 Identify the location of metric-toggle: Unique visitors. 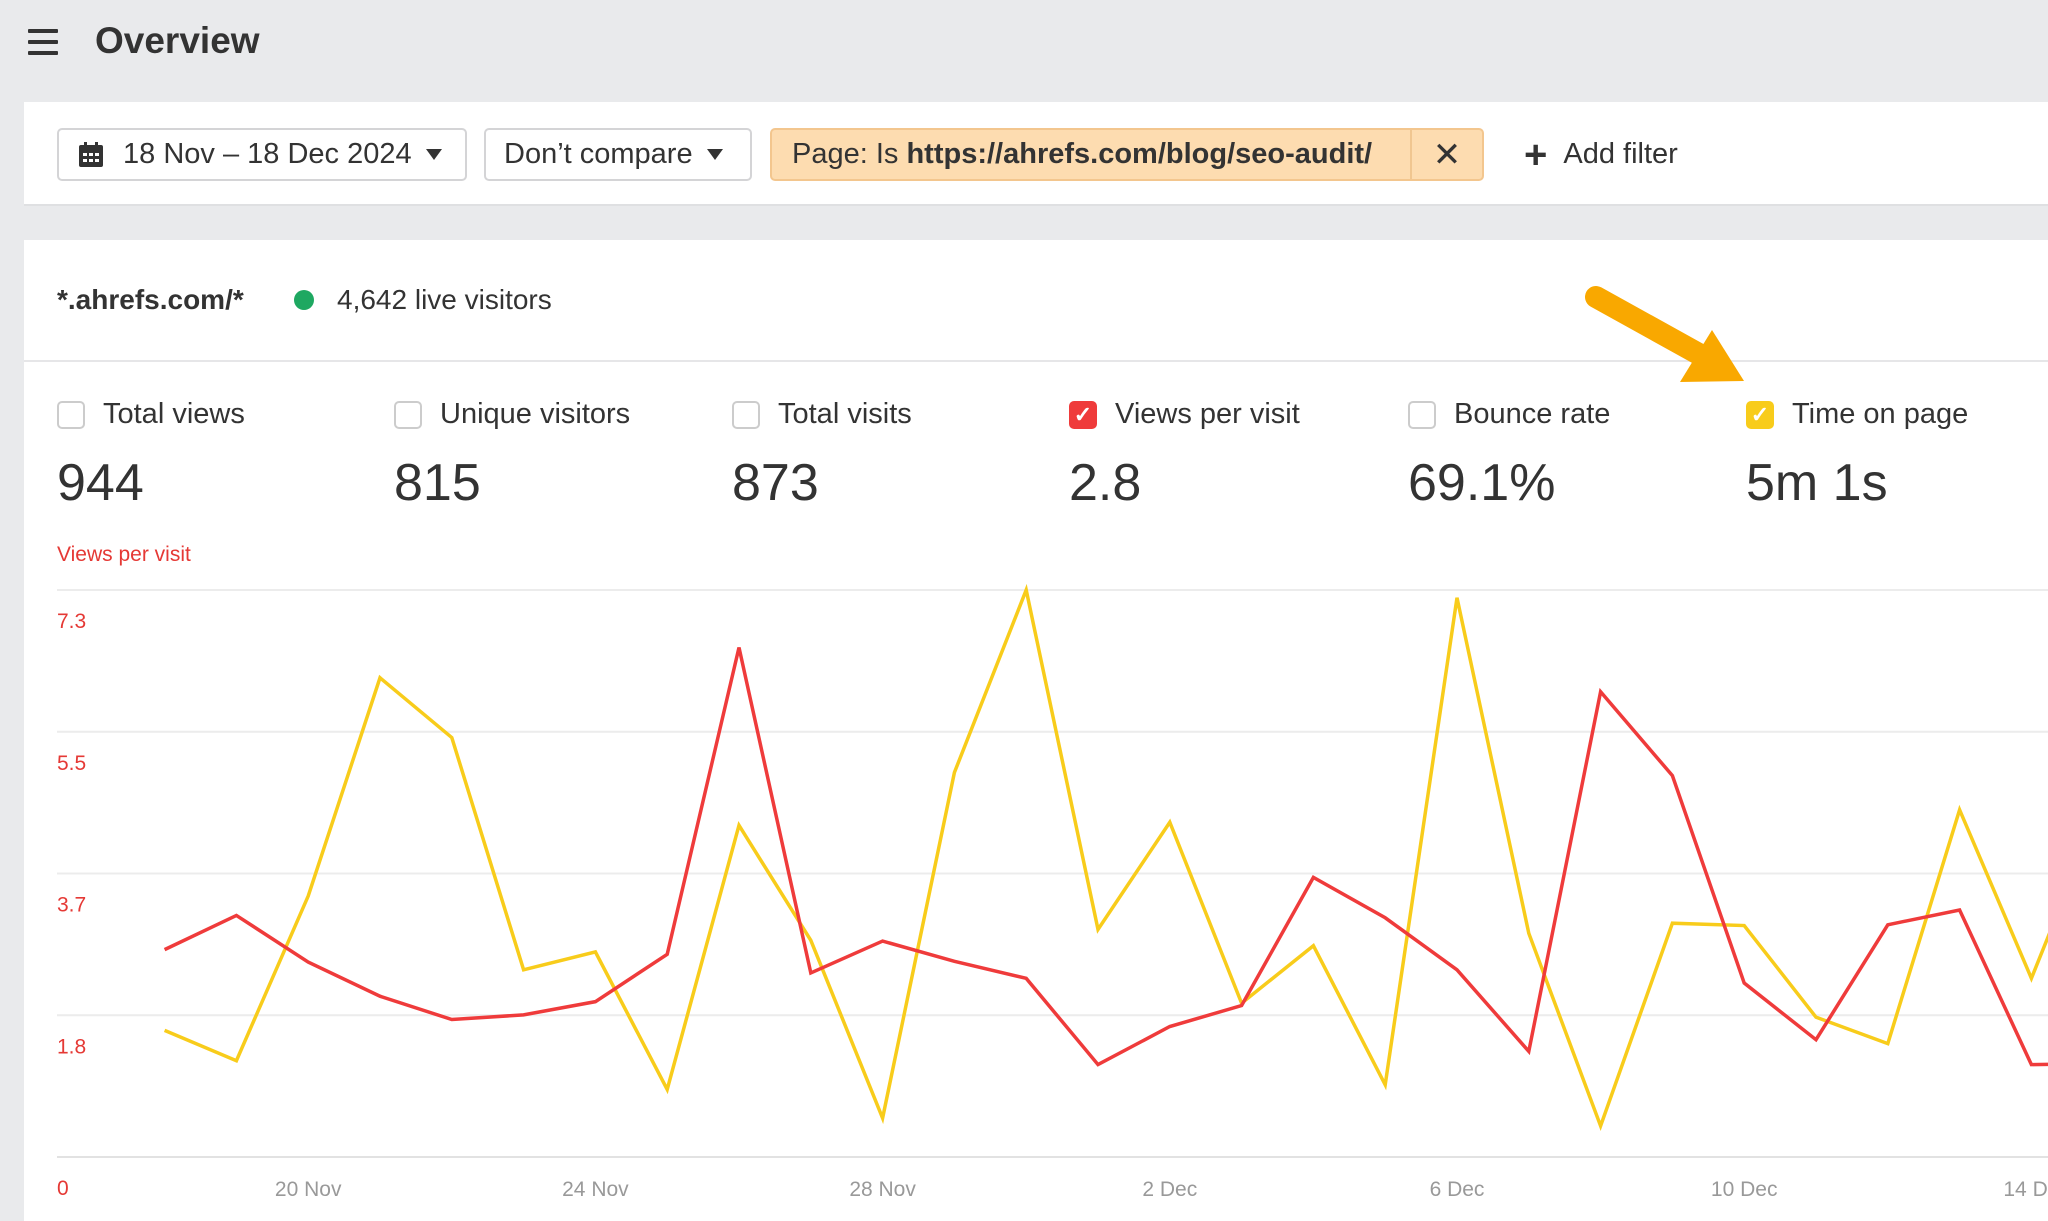
(554, 414).